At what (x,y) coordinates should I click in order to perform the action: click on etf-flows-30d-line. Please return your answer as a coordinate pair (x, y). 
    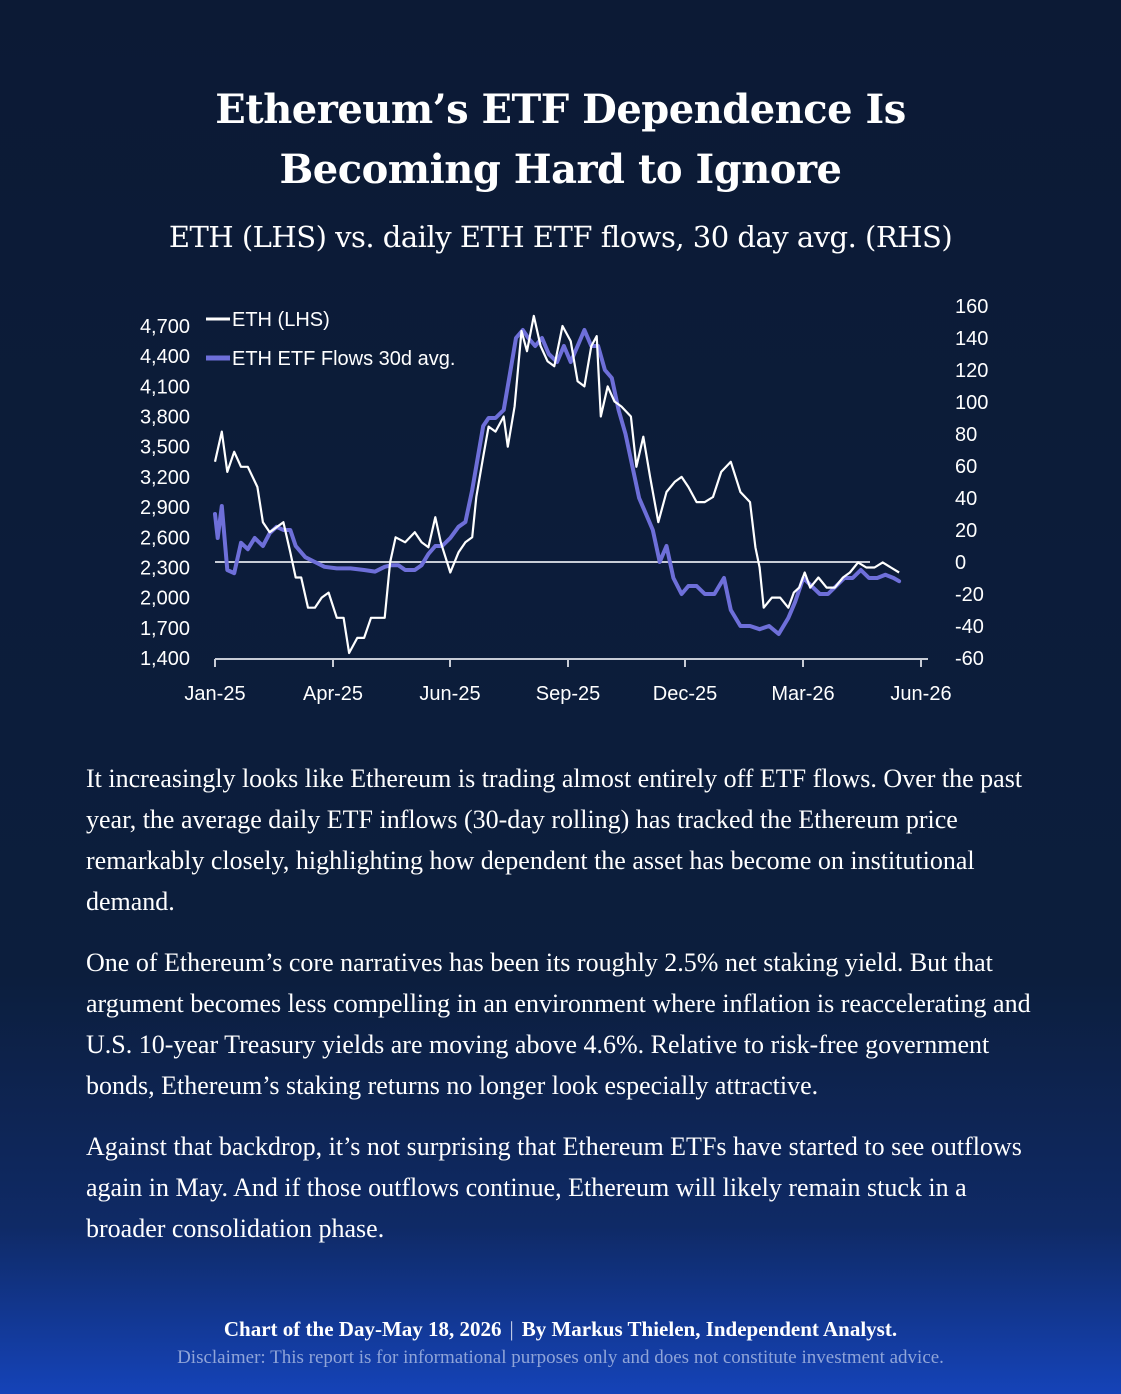
    Looking at the image, I should click on (557, 482).